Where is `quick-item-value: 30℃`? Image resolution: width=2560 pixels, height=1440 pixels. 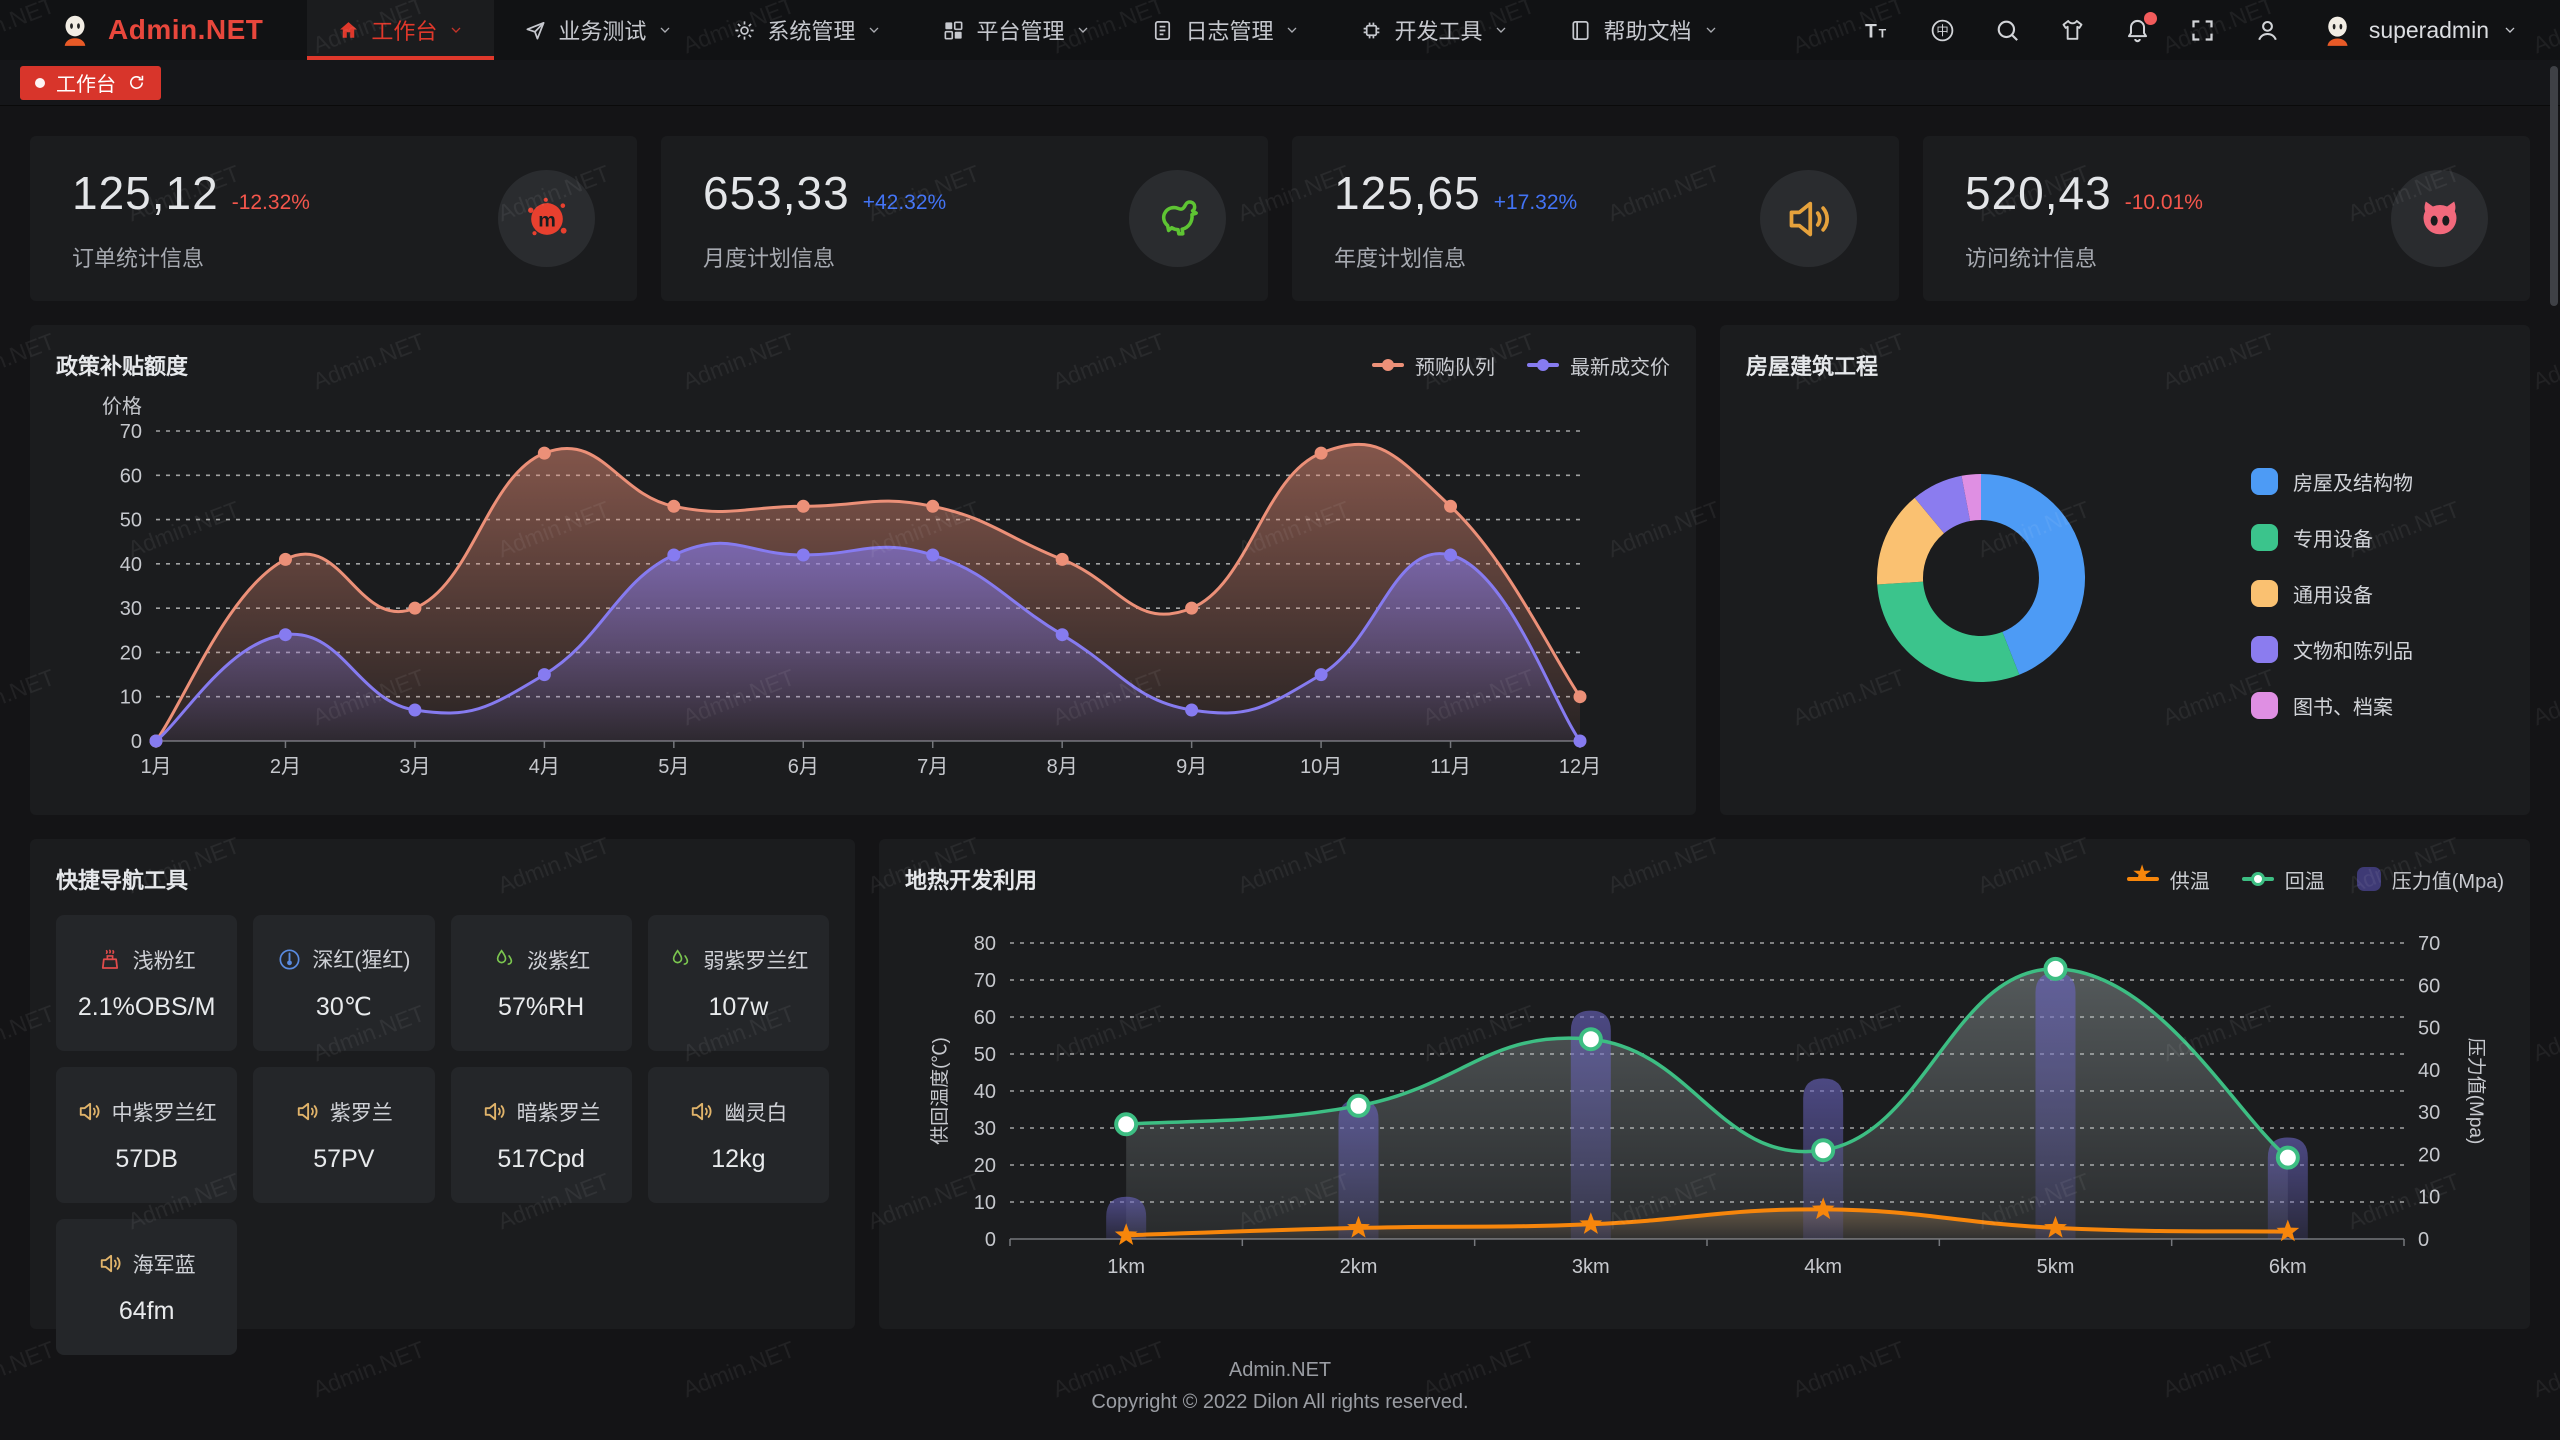 quick-item-value: 30℃ is located at coordinates (343, 1007).